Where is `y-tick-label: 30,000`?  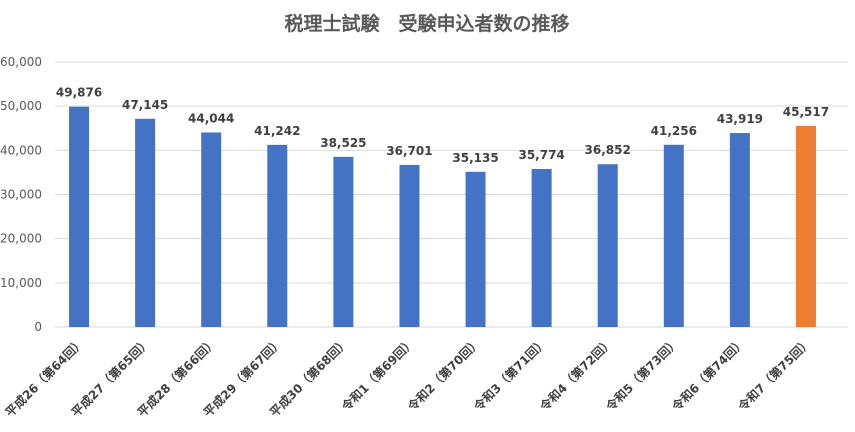
y-tick-label: 30,000 is located at coordinates (21, 195).